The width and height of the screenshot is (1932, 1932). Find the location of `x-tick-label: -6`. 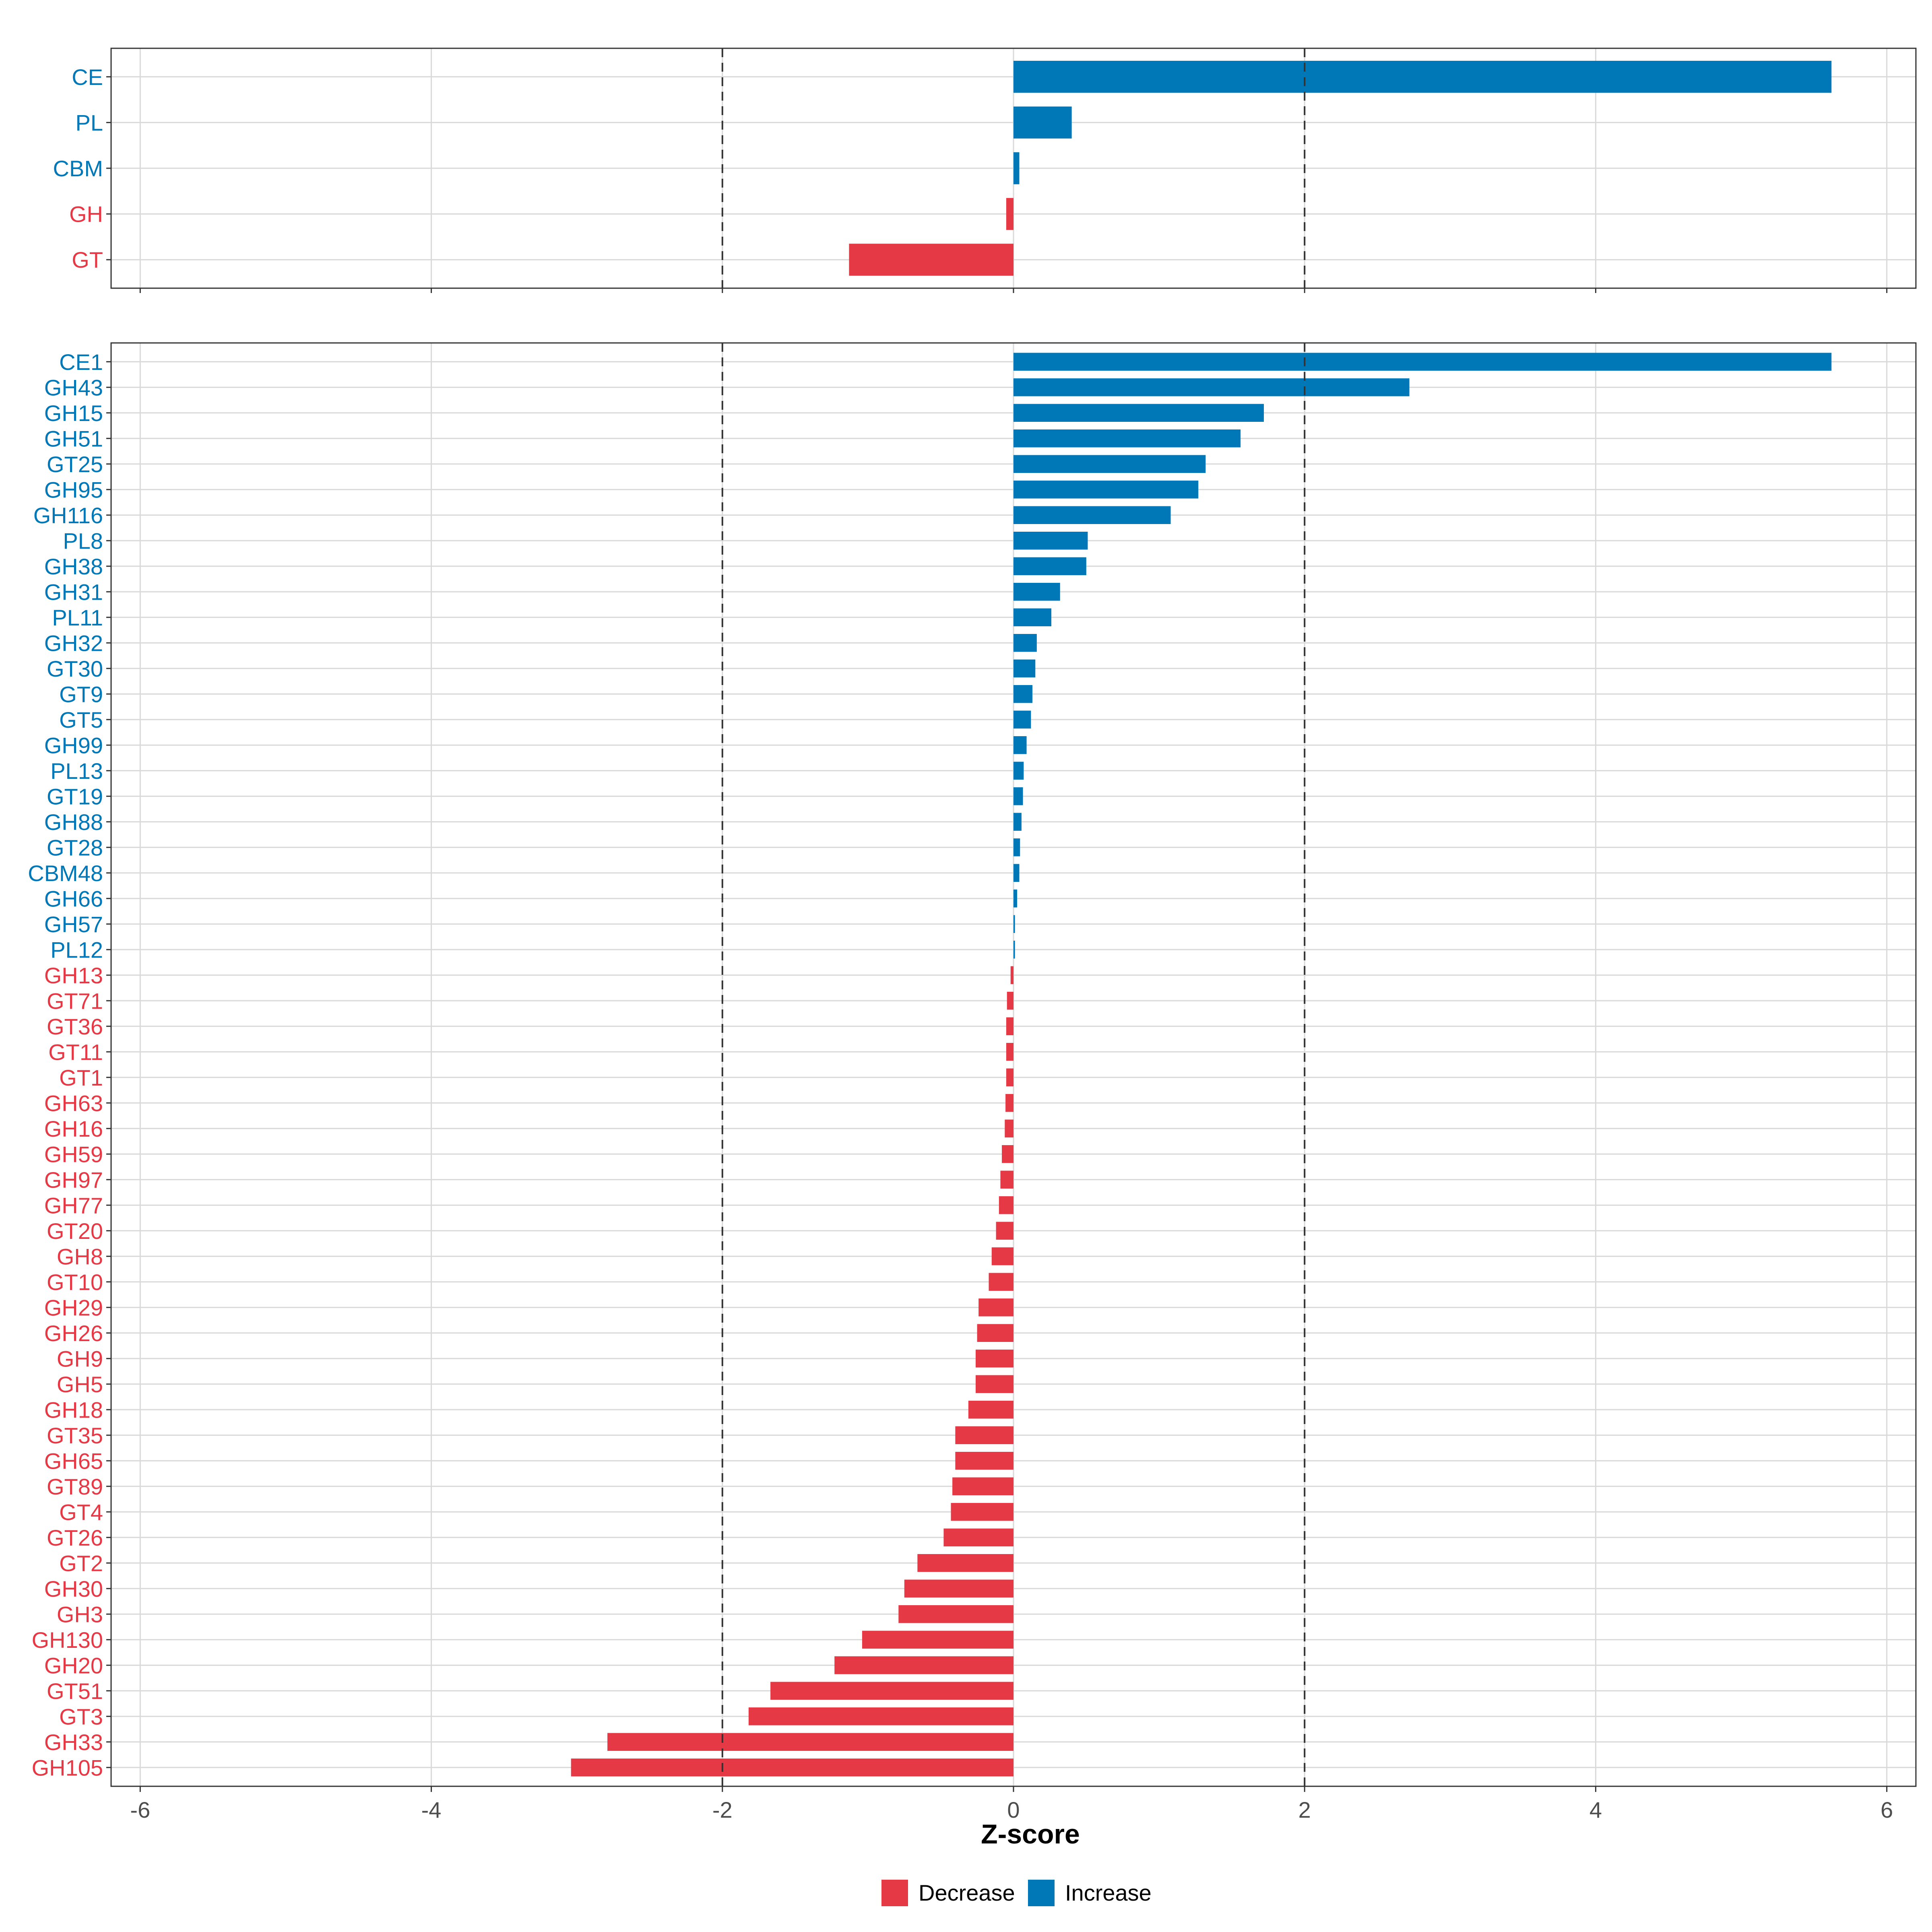

x-tick-label: -6 is located at coordinates (140, 1810).